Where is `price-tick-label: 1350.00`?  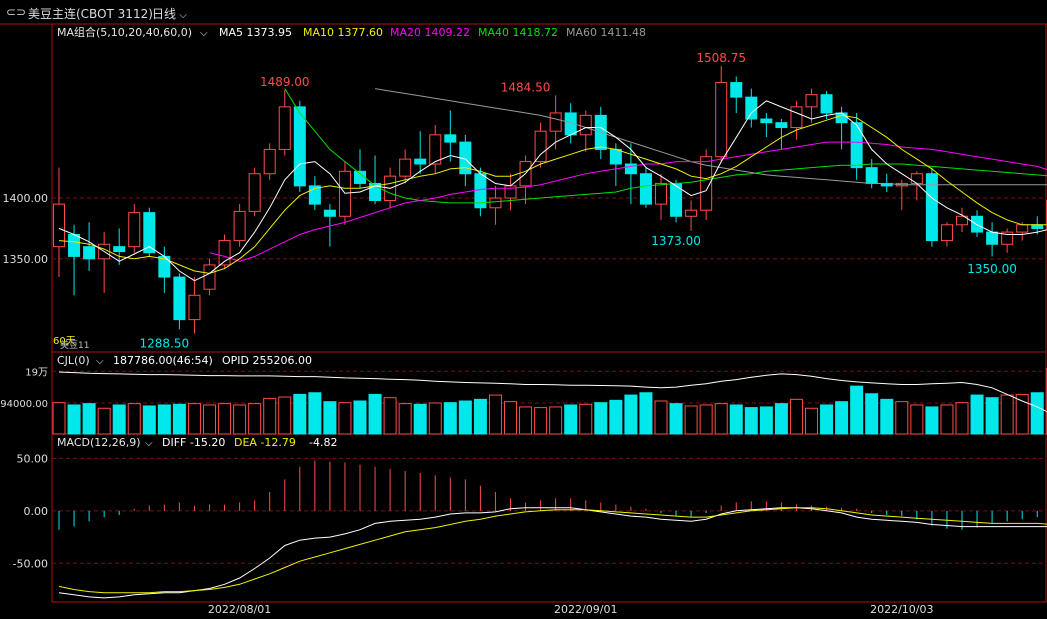 price-tick-label: 1350.00 is located at coordinates (26, 259).